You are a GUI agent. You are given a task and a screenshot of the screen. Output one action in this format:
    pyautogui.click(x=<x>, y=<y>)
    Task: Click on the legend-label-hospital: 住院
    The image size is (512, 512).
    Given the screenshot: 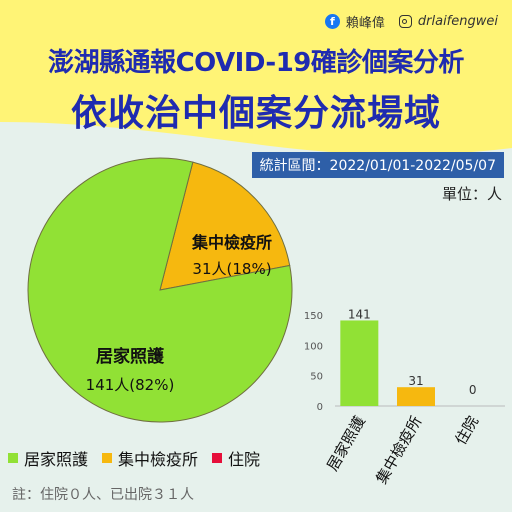 What is the action you would take?
    pyautogui.click(x=244, y=459)
    